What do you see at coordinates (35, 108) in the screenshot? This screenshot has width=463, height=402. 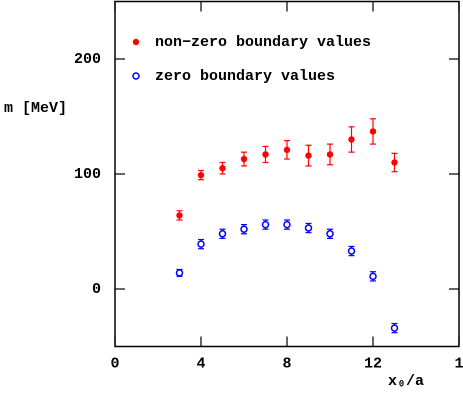 I see `y-axis-label: m [MeV]` at bounding box center [35, 108].